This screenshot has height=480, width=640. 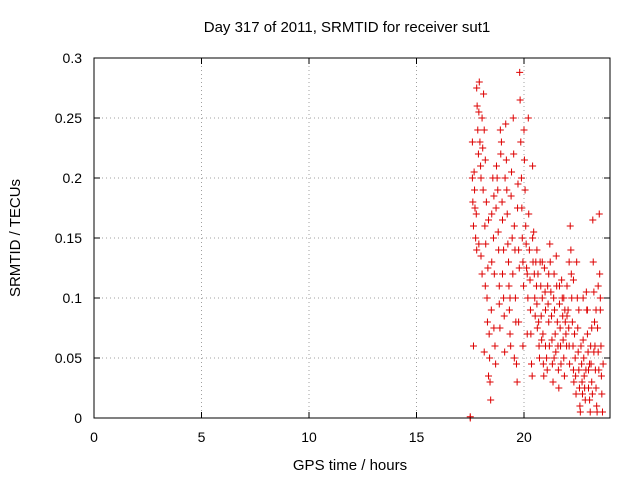 I want to click on y-tick-label: 0, so click(x=78, y=418).